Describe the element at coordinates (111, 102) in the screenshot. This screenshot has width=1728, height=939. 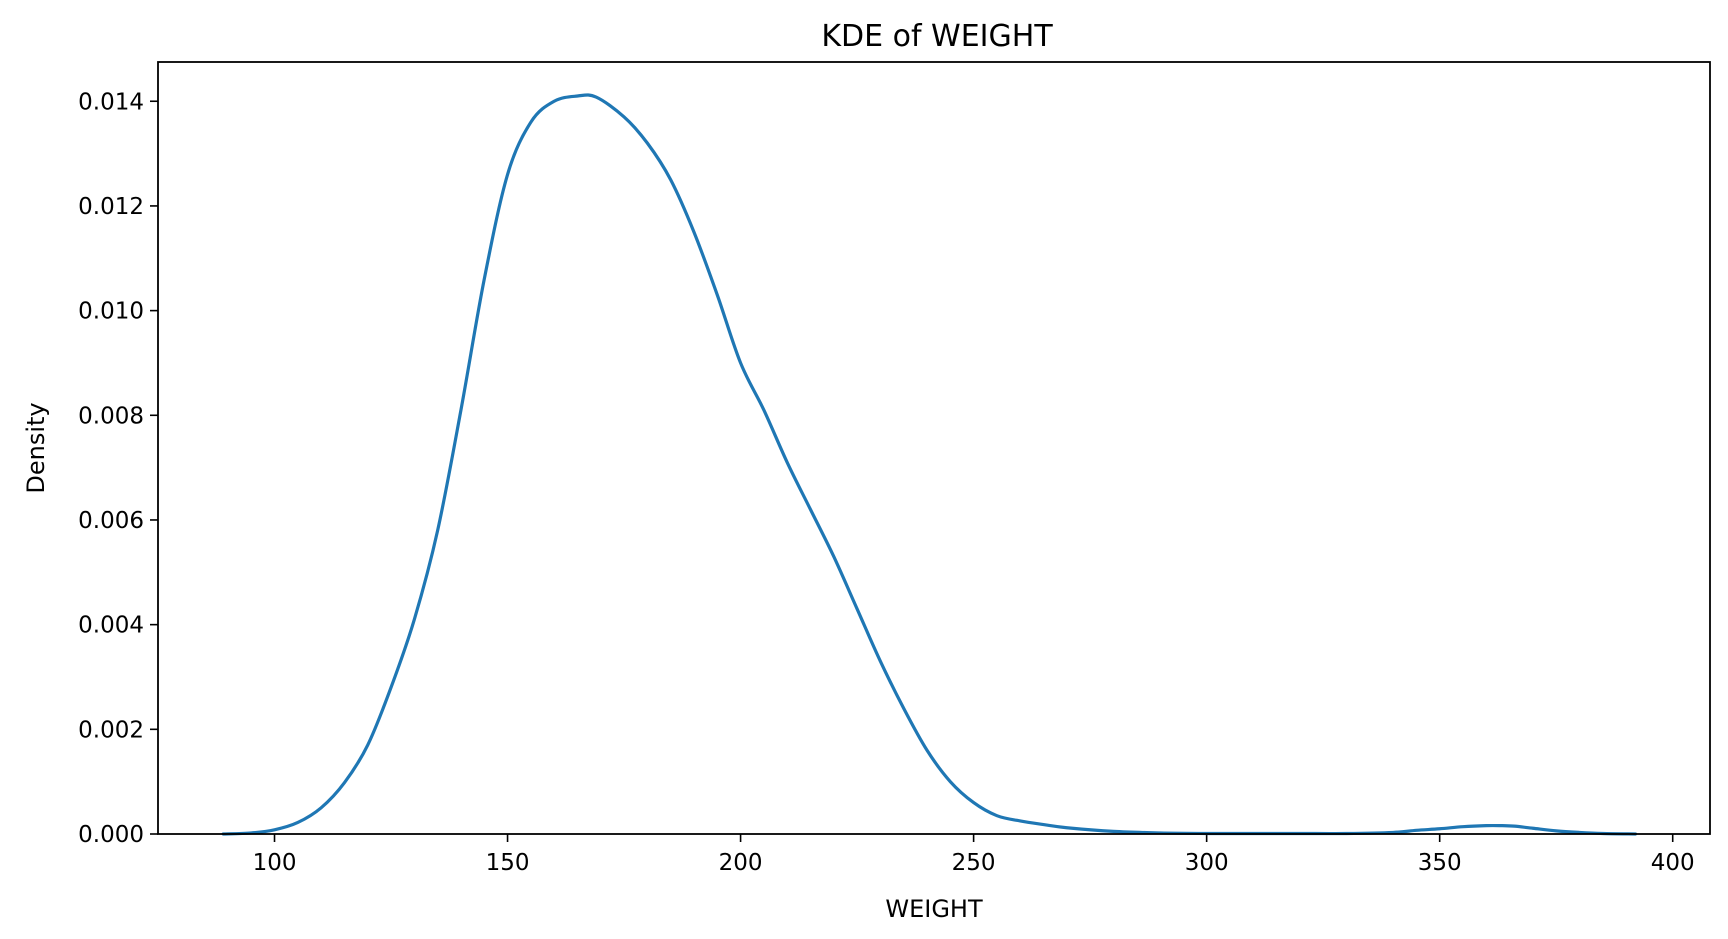
I see `y-tick-label: 0.014` at that location.